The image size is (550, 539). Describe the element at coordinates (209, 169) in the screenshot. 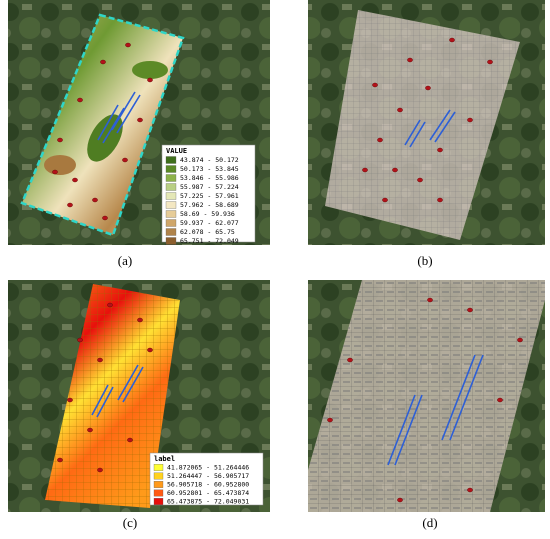

I see `legend-label: 50.173 - 53.845` at that location.